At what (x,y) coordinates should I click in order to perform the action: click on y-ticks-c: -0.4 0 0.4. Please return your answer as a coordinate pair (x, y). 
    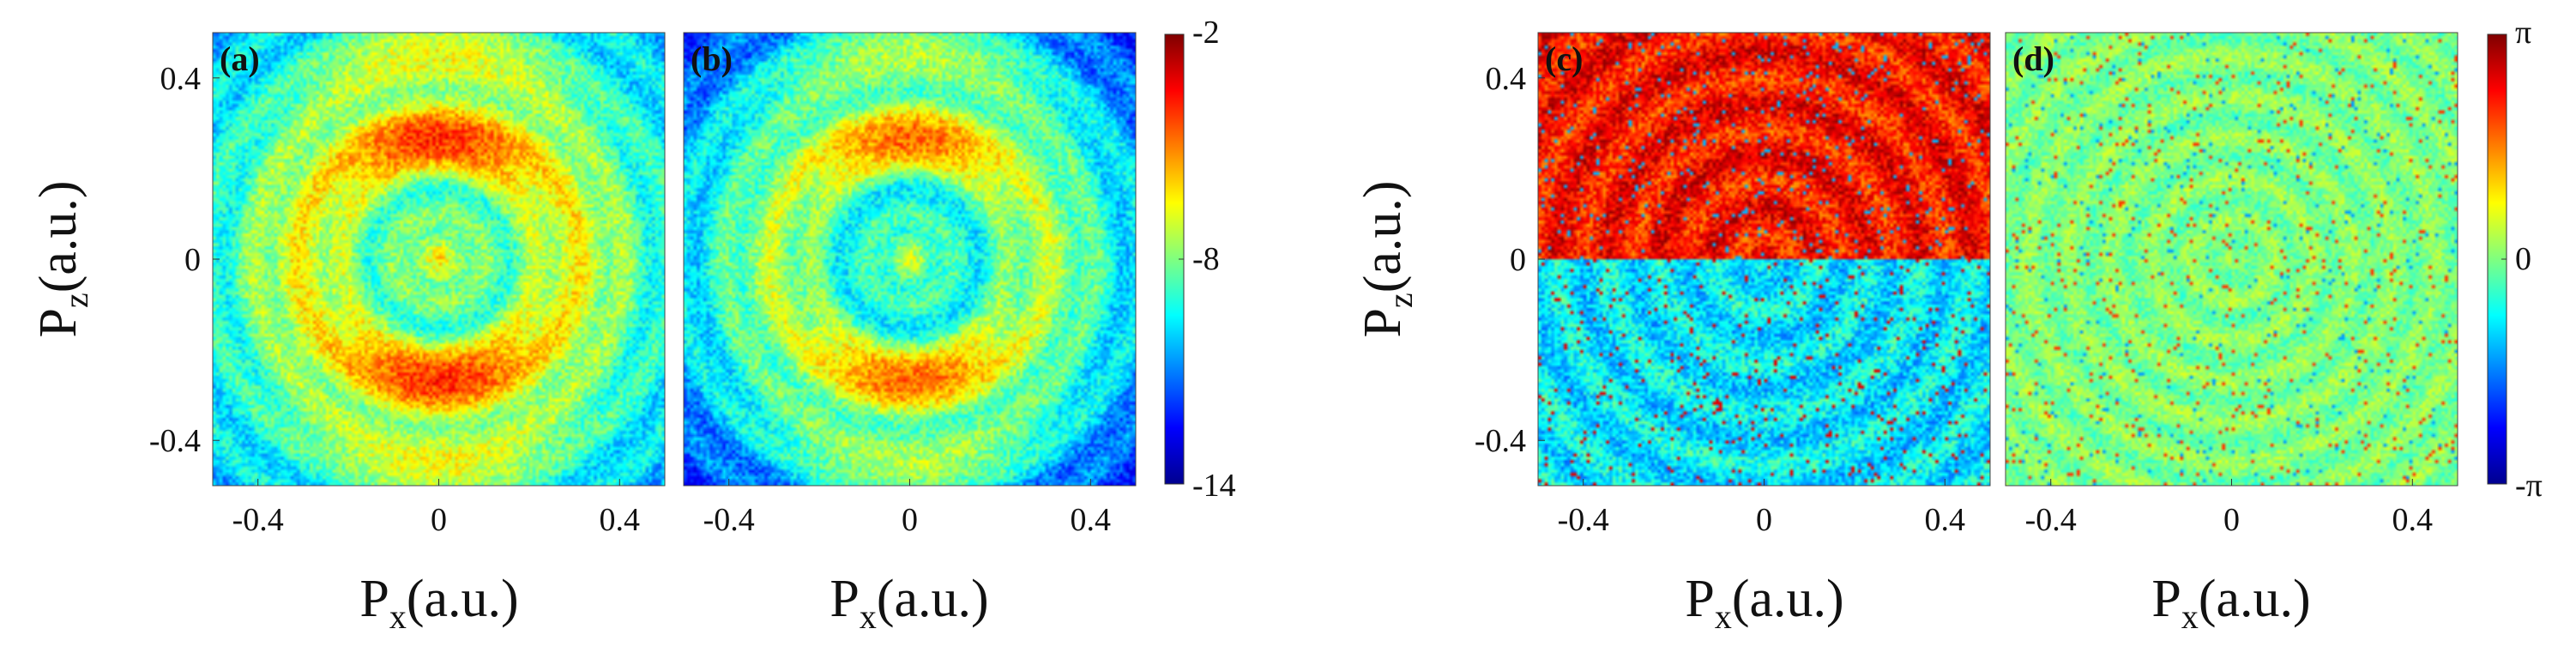
    Looking at the image, I should click on (1510, 260).